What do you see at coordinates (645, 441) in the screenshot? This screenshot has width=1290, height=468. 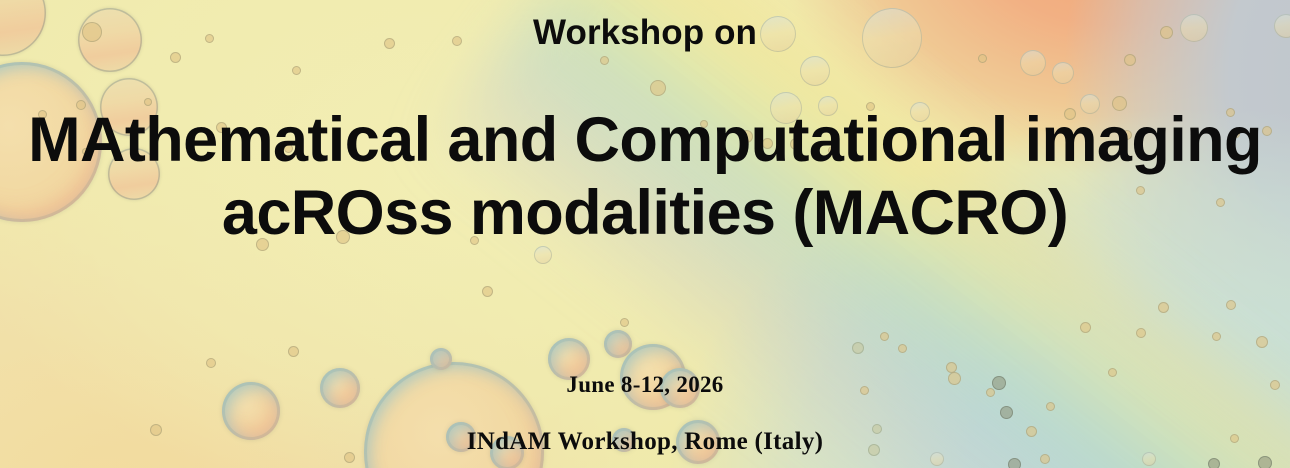 I see `event-venue: INdAM Workshop, Rome (Italy)` at bounding box center [645, 441].